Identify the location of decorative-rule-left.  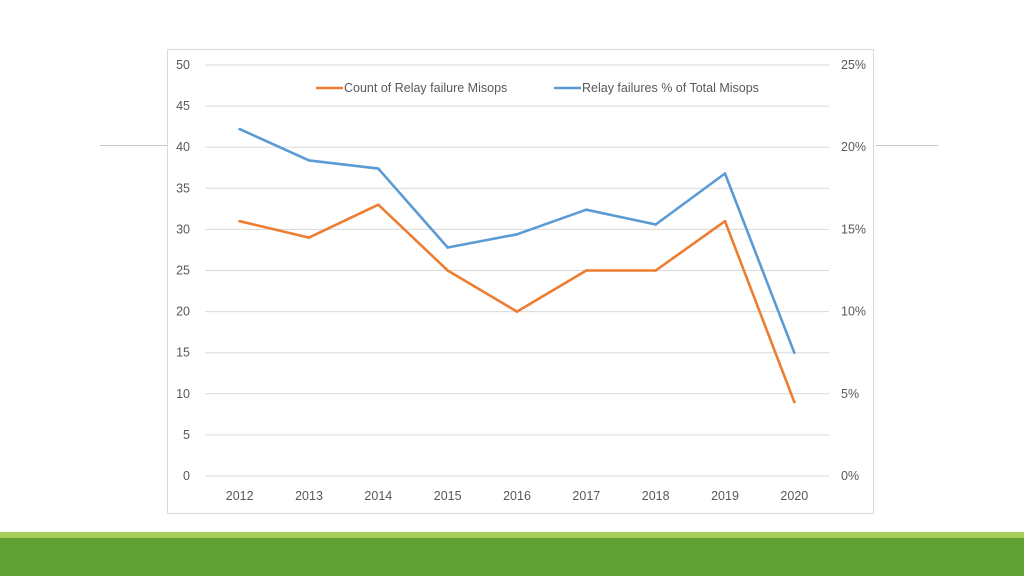
(134, 145).